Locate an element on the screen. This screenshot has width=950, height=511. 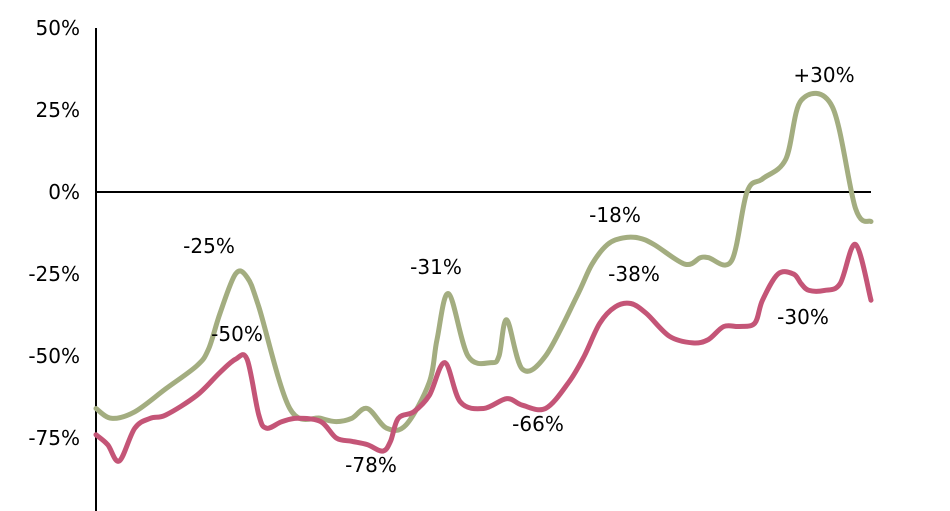
data-label: -31% is located at coordinates (436, 267).